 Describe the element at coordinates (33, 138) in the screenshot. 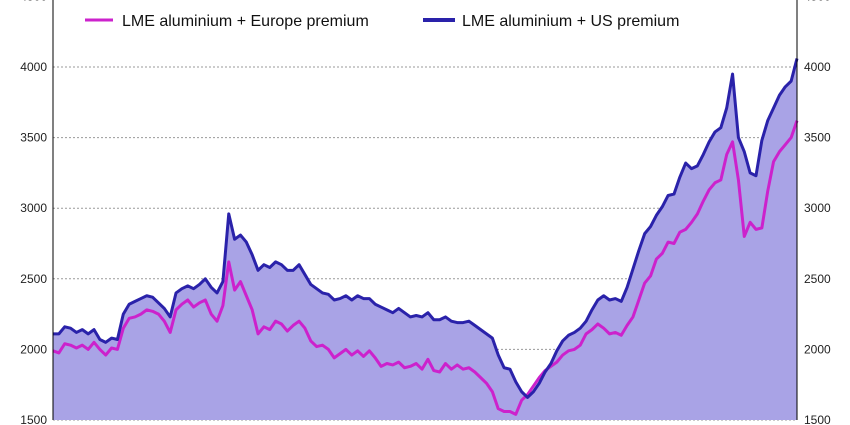

I see `tick-label-left-3500: 3500` at that location.